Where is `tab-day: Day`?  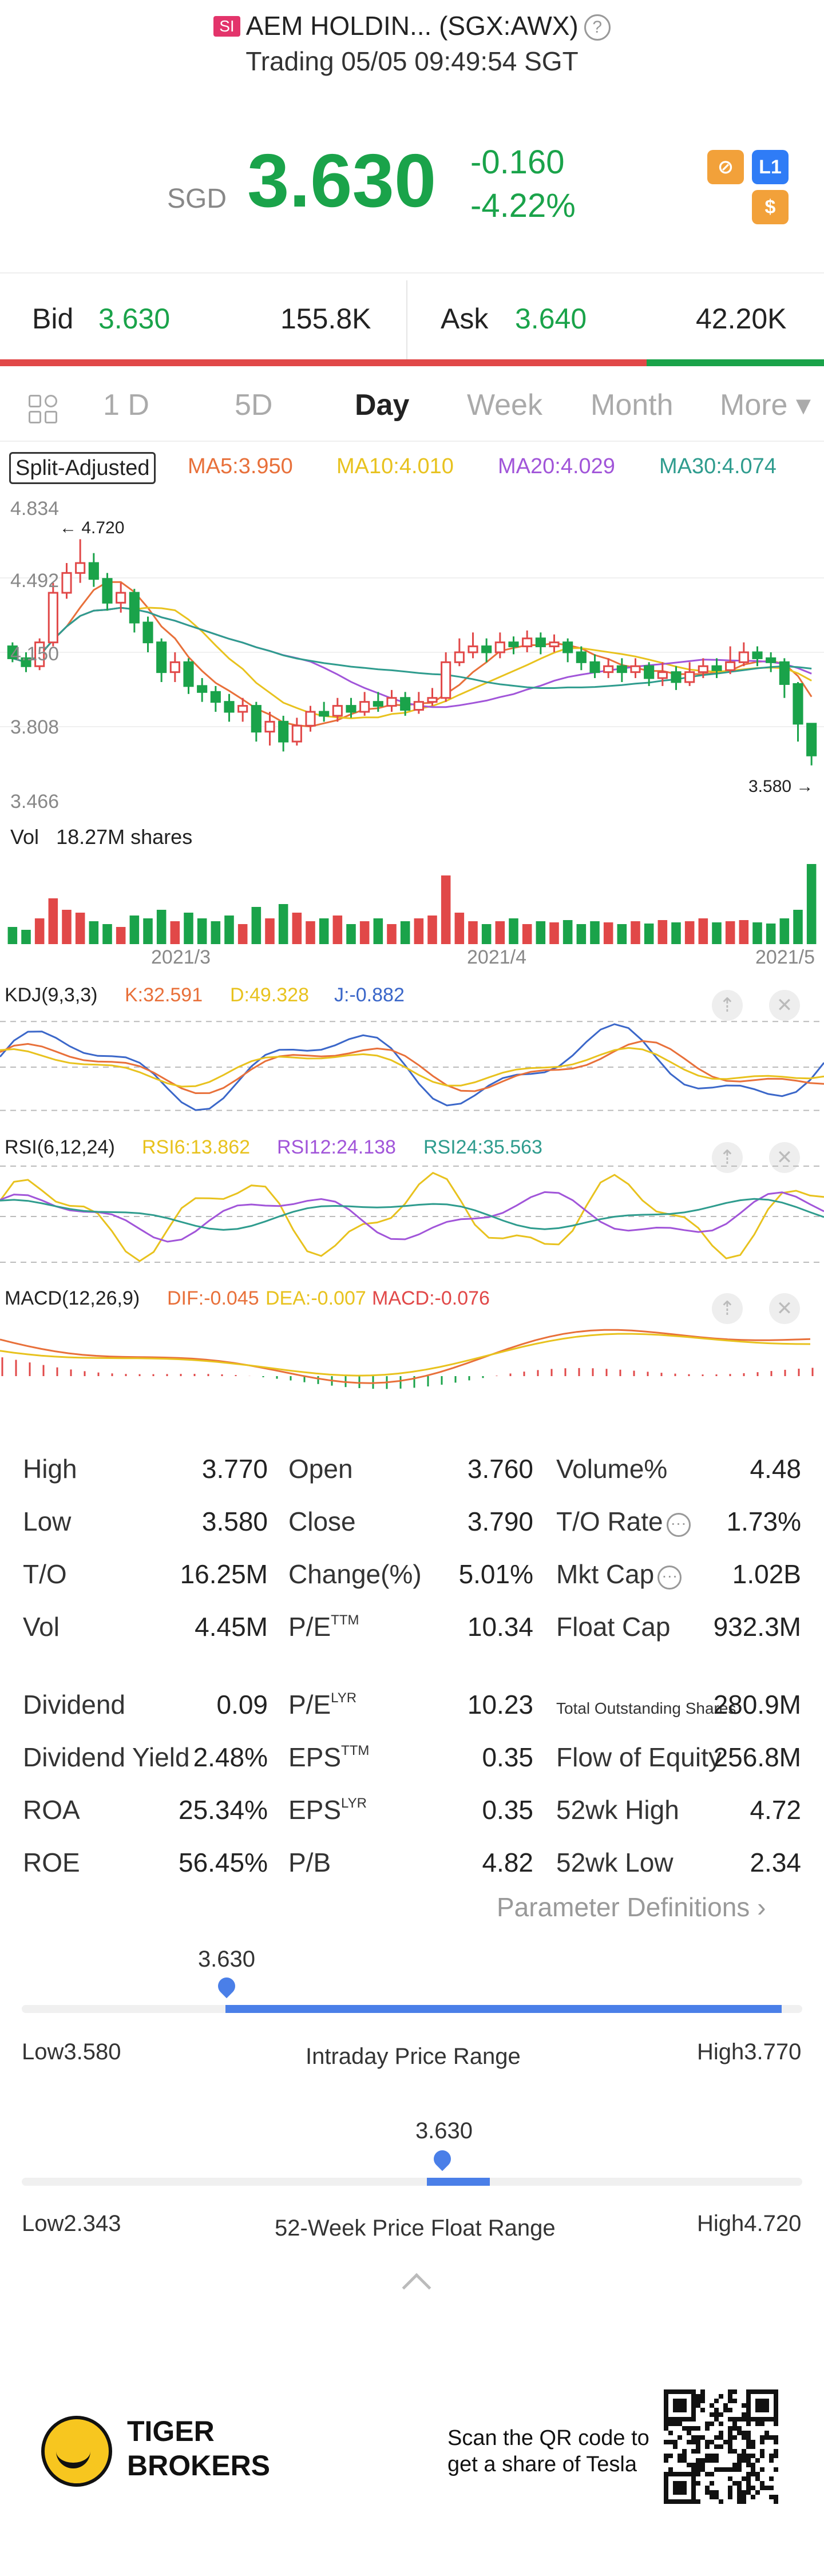 tab-day: Day is located at coordinates (382, 406).